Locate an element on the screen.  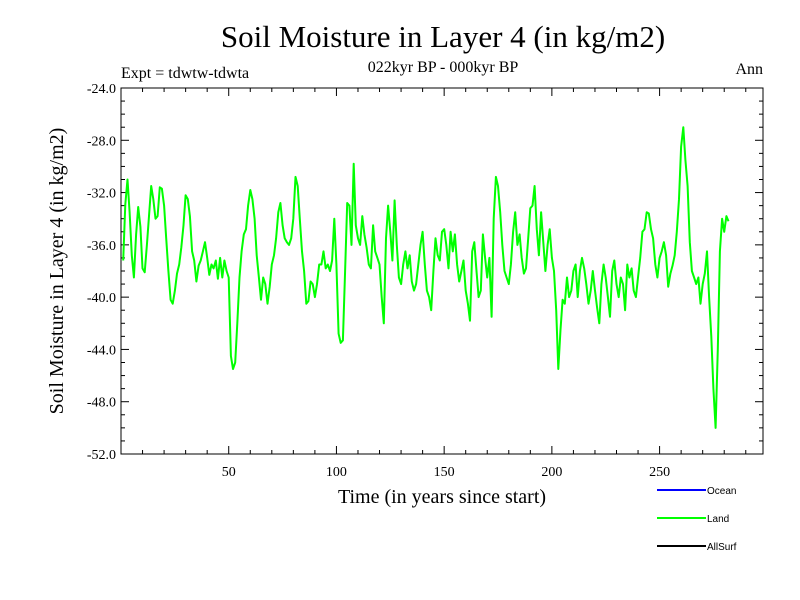
y-tick-label: -40.0 is located at coordinates (101, 298).